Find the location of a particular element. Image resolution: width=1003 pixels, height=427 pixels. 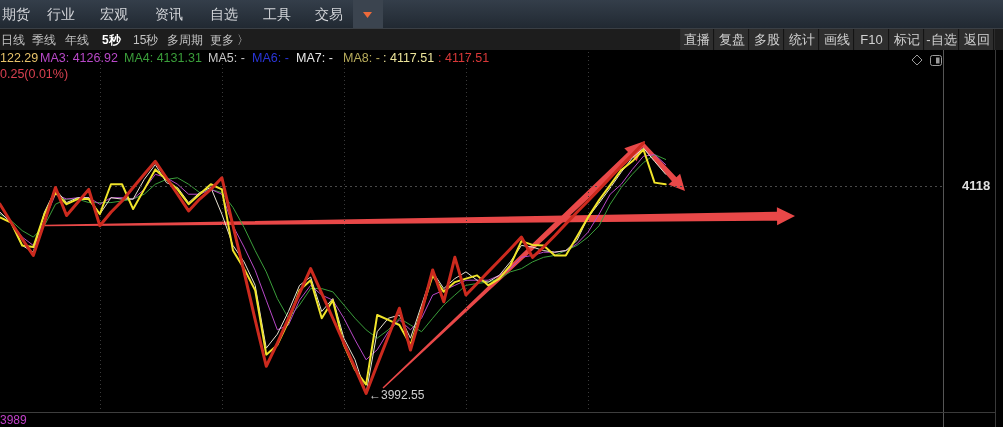

annotation: ←3992.55 is located at coordinates (397, 394).